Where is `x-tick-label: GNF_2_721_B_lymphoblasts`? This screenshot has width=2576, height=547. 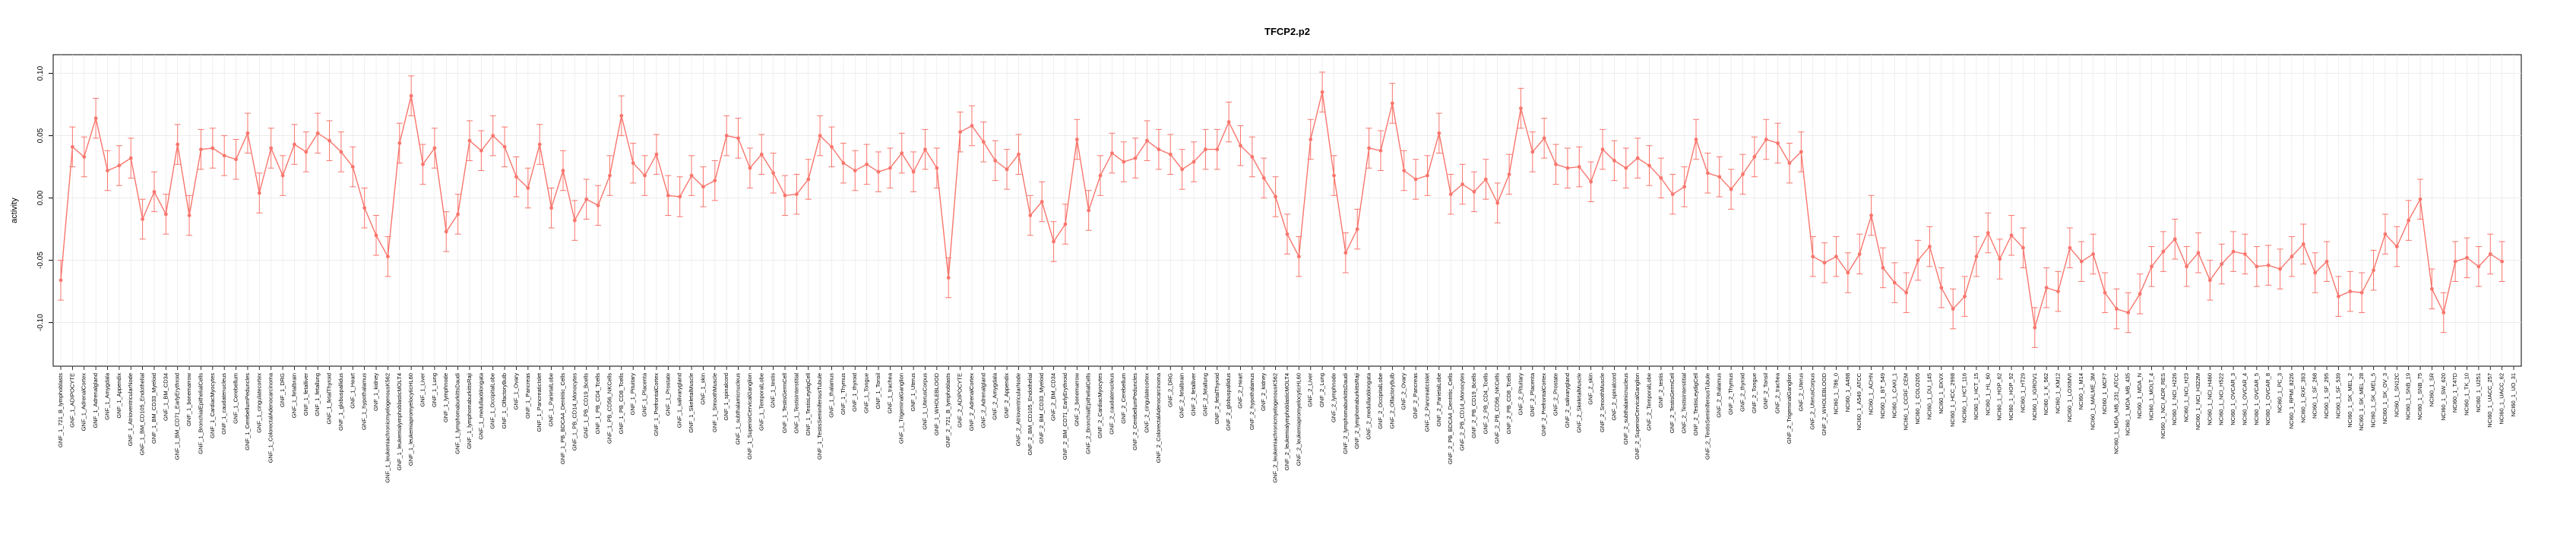 x-tick-label: GNF_2_721_B_lymphoblasts is located at coordinates (948, 410).